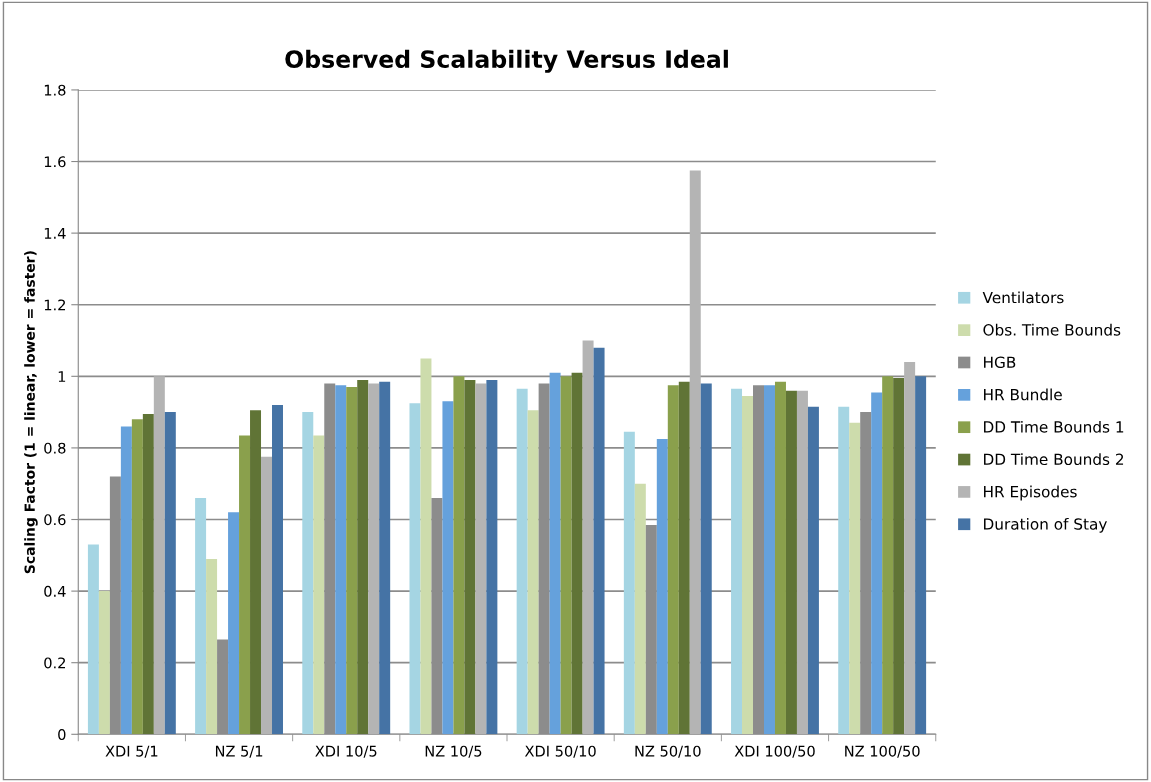 The height and width of the screenshot is (782, 1151). Describe the element at coordinates (55, 520) in the screenshot. I see `y-tick-label: 0.6` at that location.